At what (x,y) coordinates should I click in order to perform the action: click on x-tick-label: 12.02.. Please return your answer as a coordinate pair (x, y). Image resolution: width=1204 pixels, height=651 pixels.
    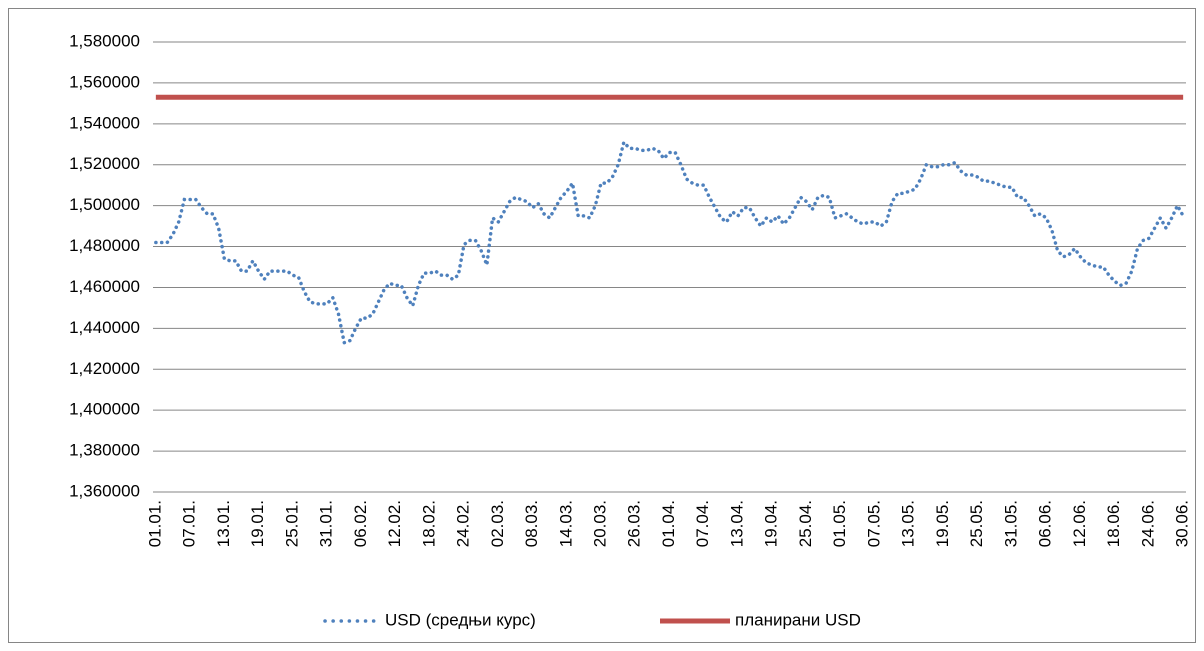
    Looking at the image, I should click on (394, 523).